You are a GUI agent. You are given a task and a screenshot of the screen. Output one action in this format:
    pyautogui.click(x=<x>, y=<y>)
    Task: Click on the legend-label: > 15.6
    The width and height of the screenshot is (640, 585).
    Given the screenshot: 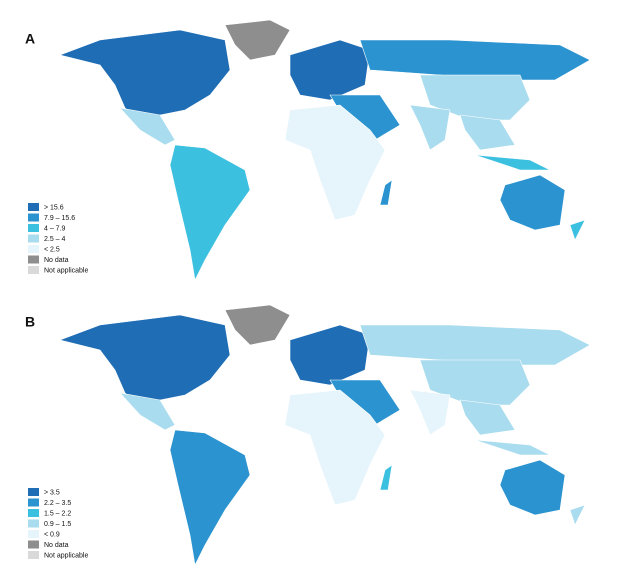 What is the action you would take?
    pyautogui.click(x=54, y=207)
    